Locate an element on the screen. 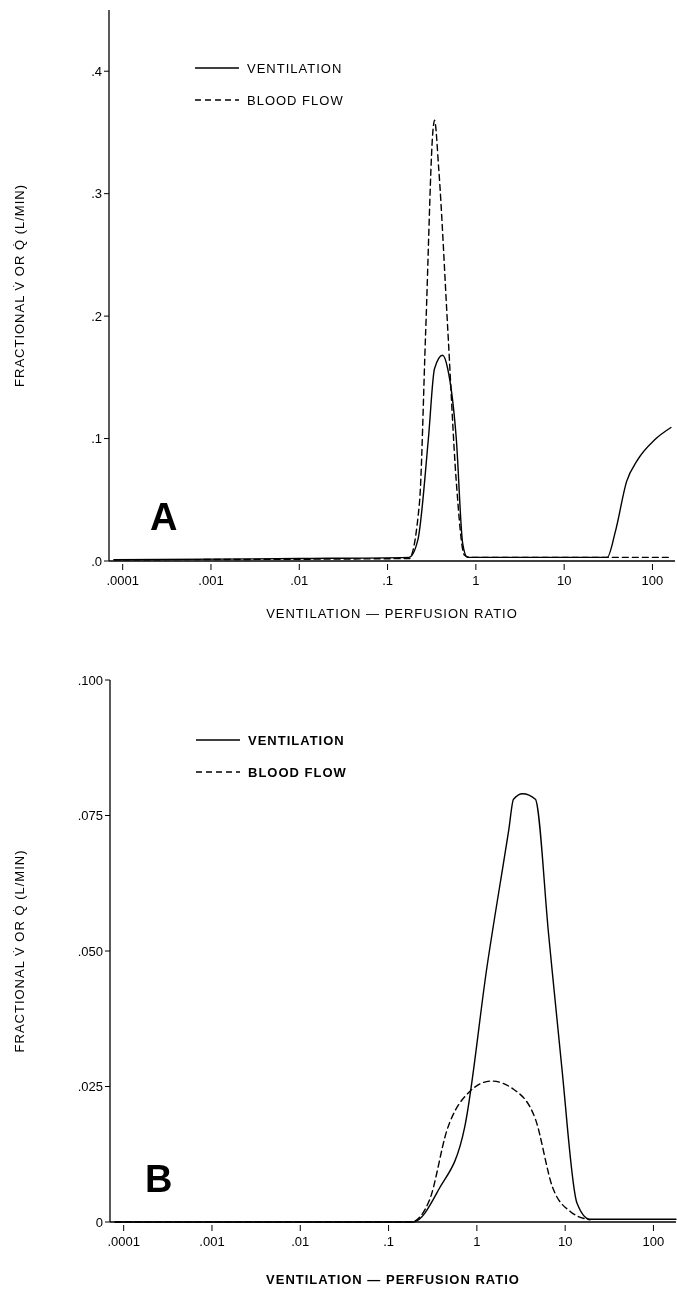 This screenshot has width=677, height=1302. y-tick-label: .4 is located at coordinates (96, 71).